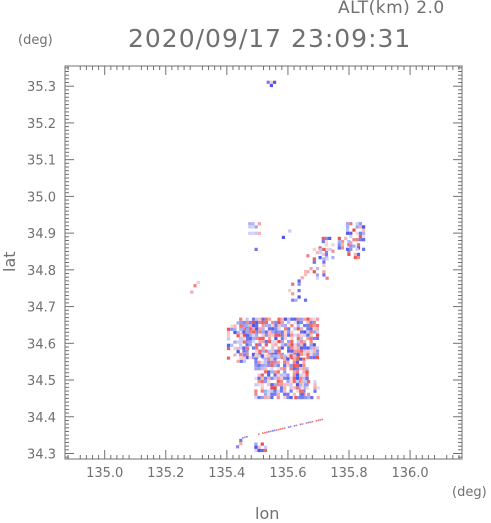 The height and width of the screenshot is (523, 491). I want to click on x-tick-label: 135.2, so click(165, 473).